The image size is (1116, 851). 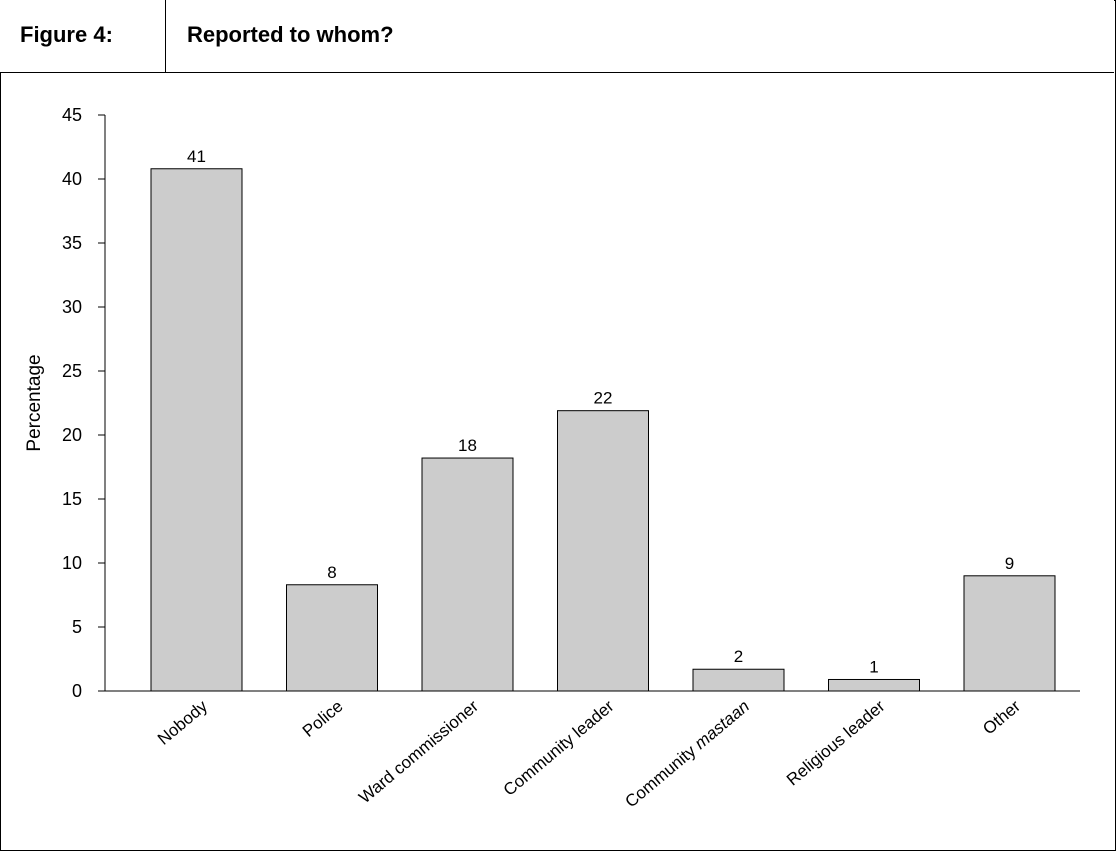 What do you see at coordinates (72, 371) in the screenshot?
I see `y-tick-label: 25` at bounding box center [72, 371].